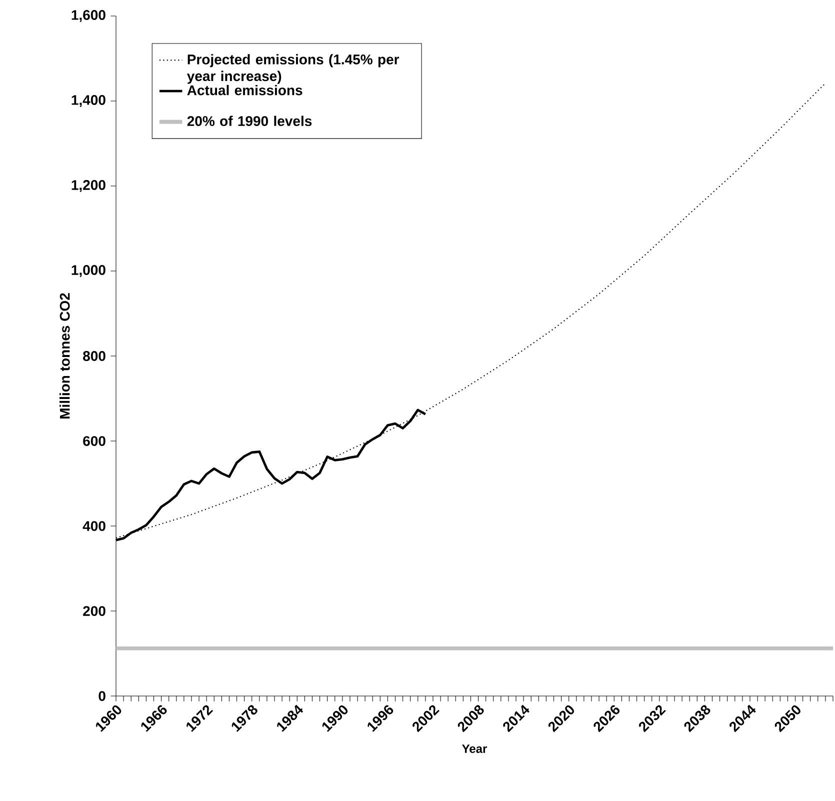  I want to click on legend-label: Actual emissions, so click(244, 90).